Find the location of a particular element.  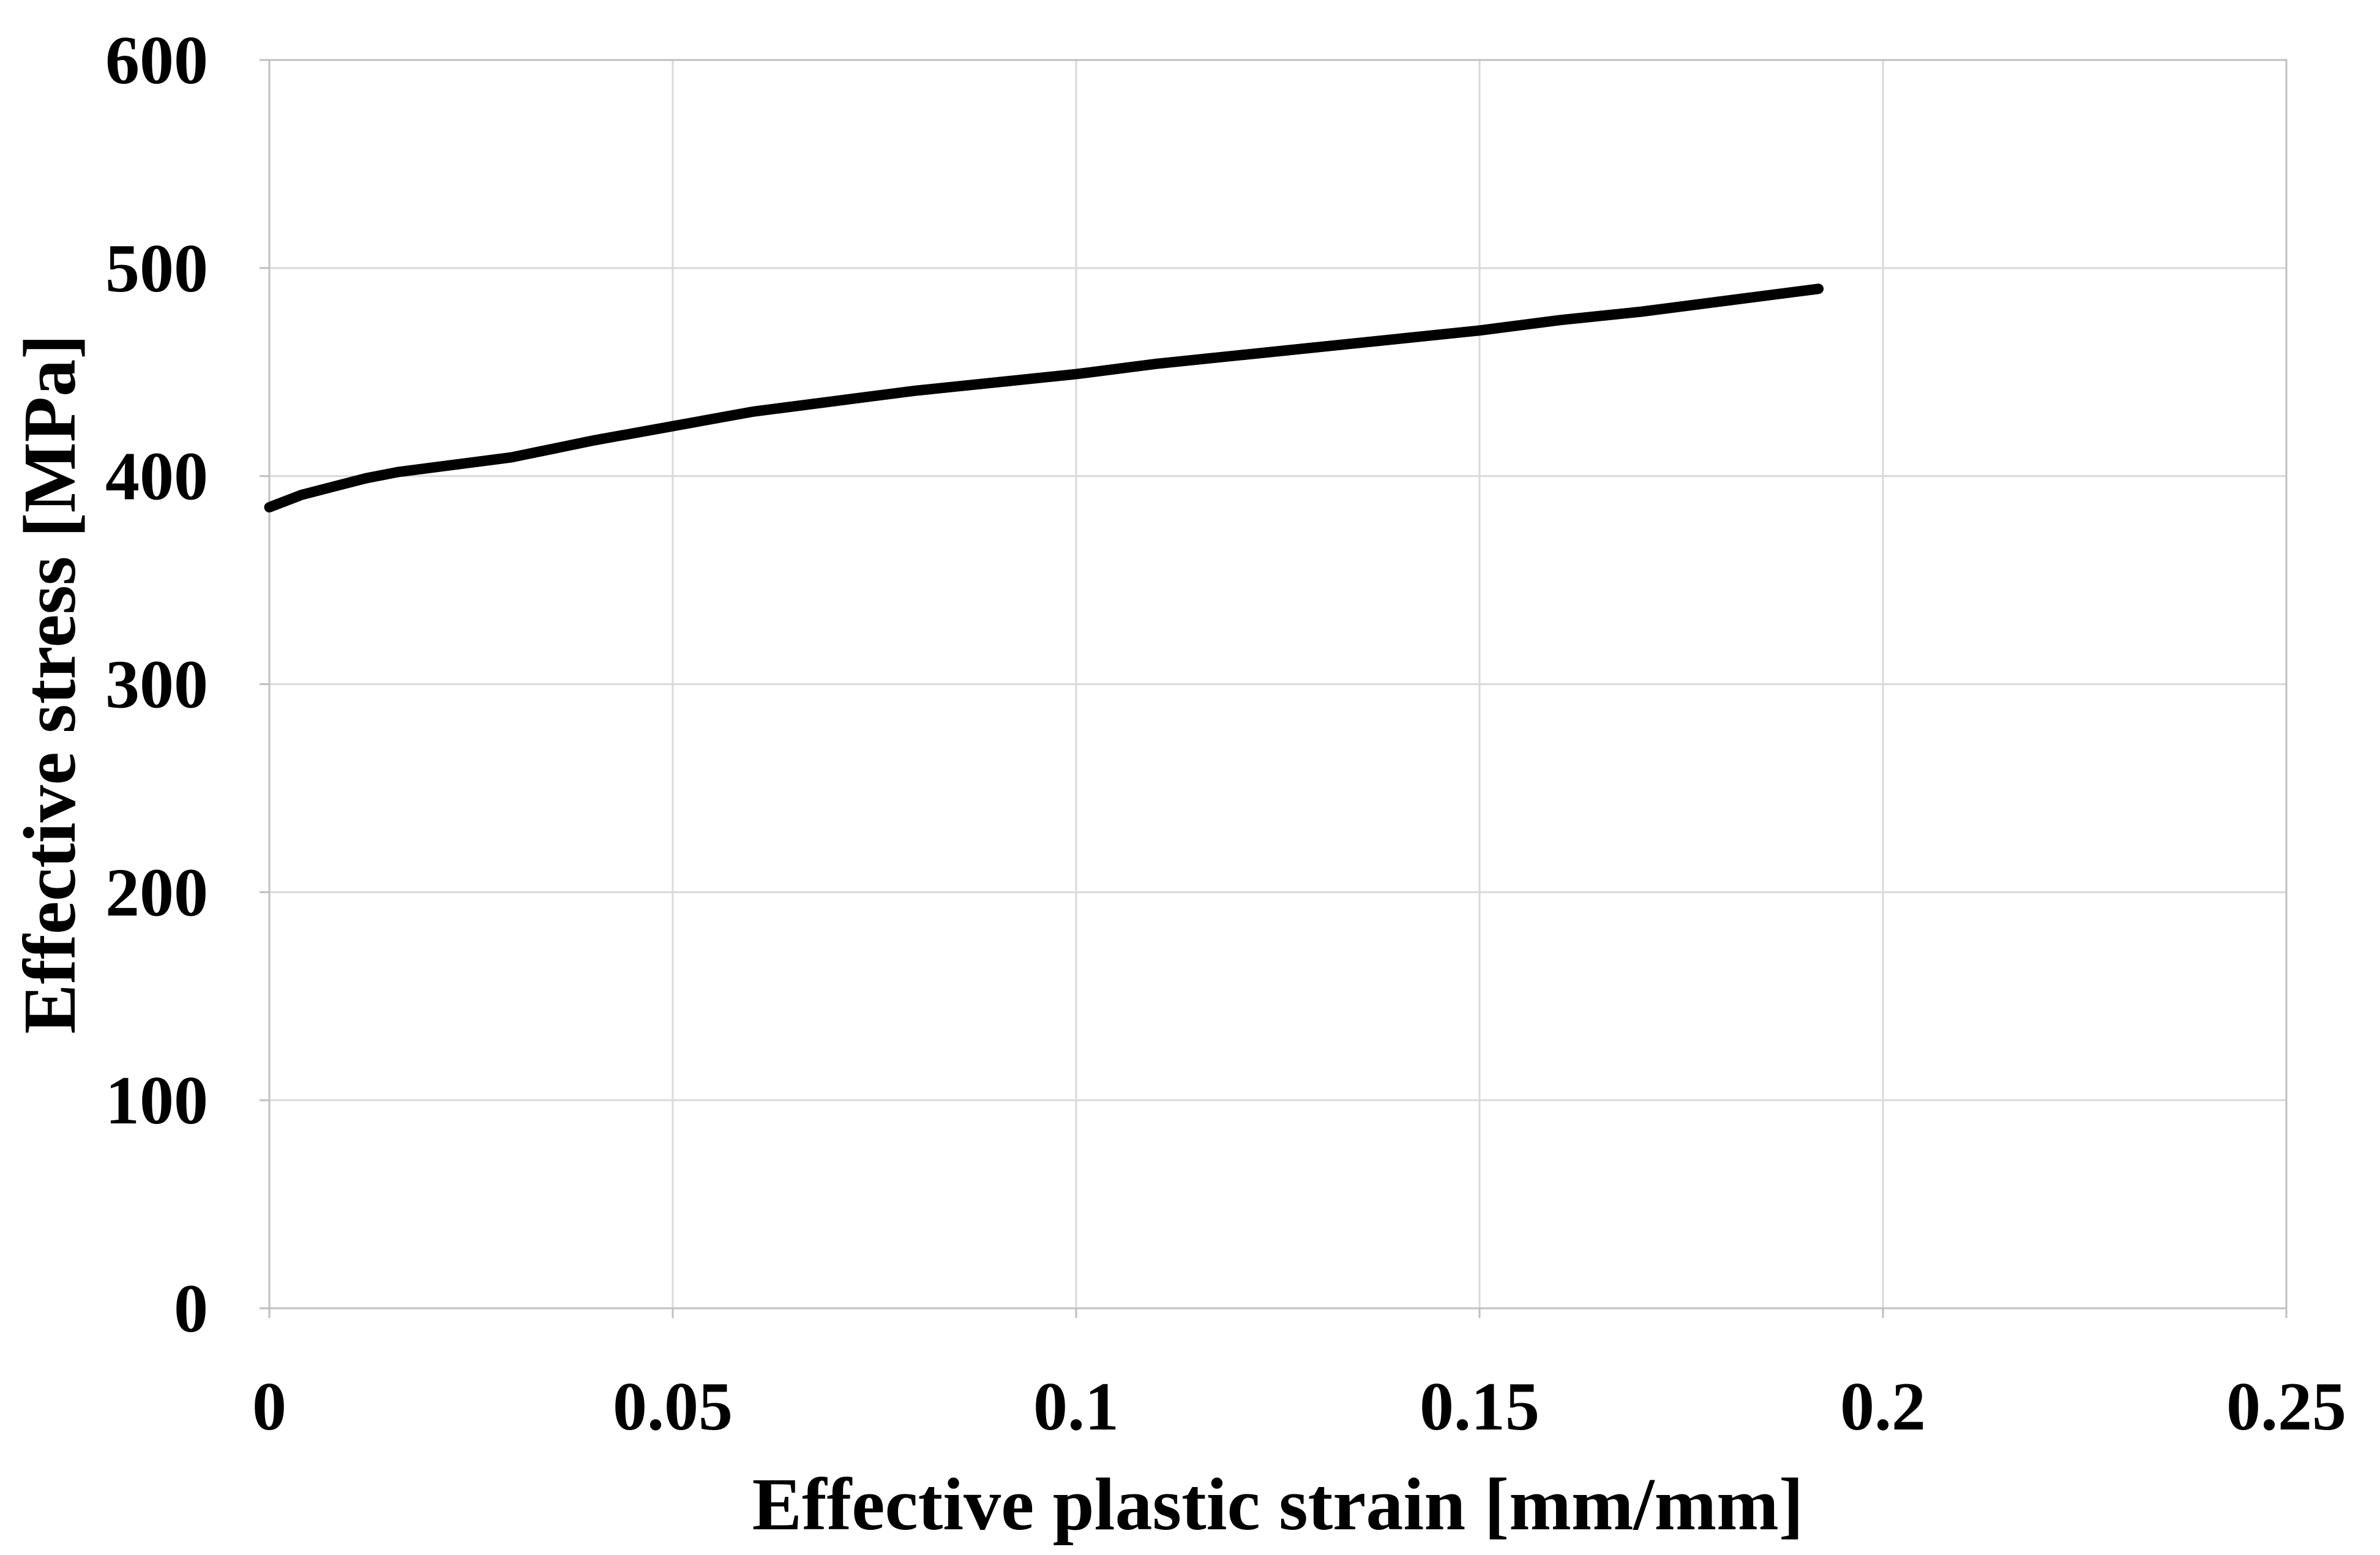

y-tick-label: 200 is located at coordinates (156, 893).